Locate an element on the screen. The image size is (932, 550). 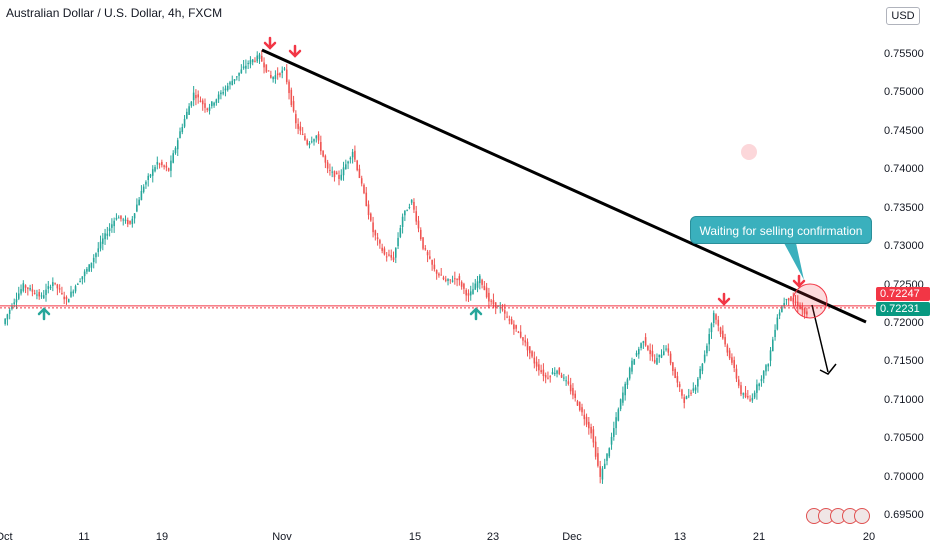
projection-arrow is located at coordinates (824, 339).